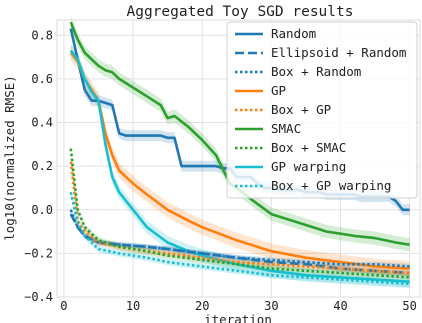 The height and width of the screenshot is (323, 422). What do you see at coordinates (278, 90) in the screenshot?
I see `legend-label: GP` at bounding box center [278, 90].